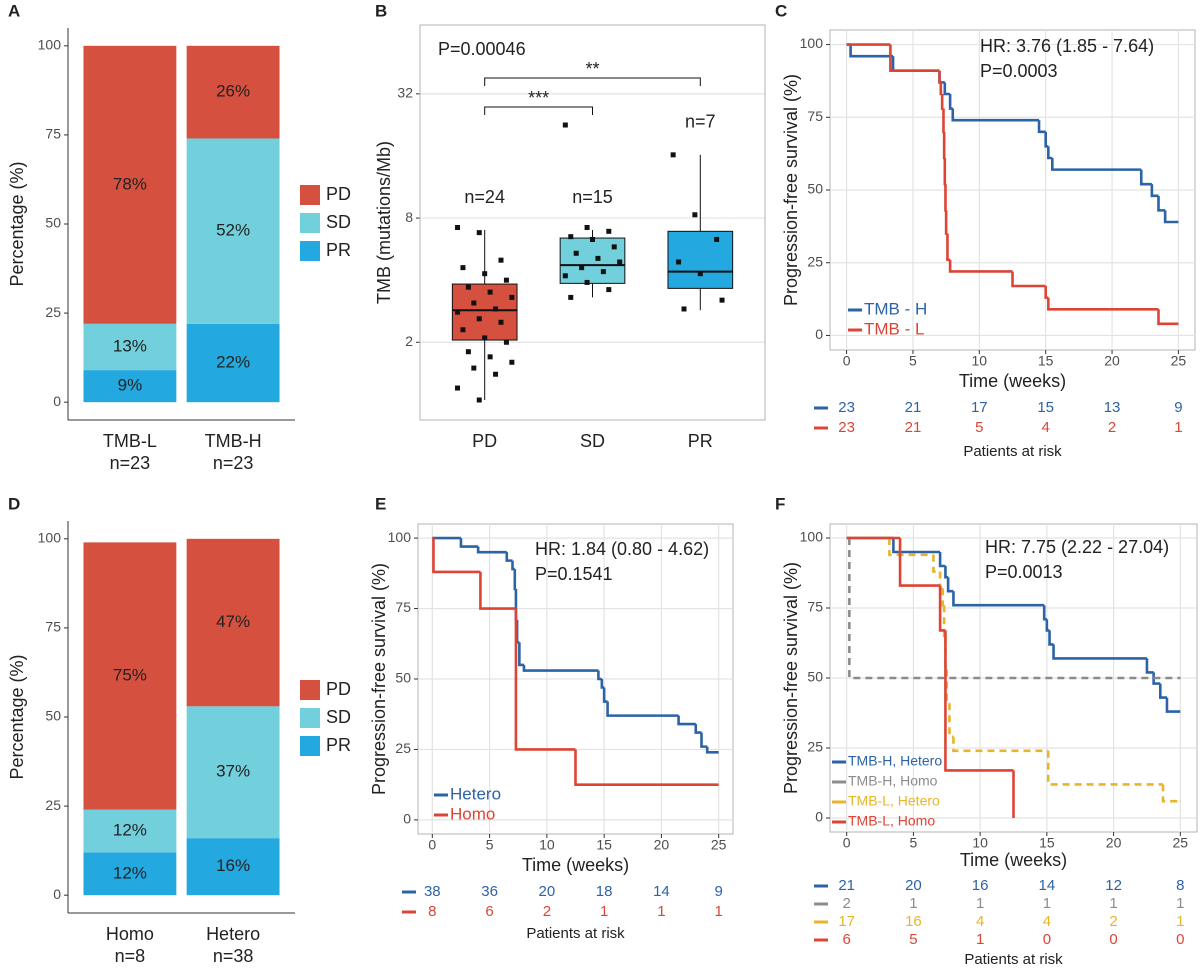 The image size is (1200, 970). What do you see at coordinates (913, 921) in the screenshot?
I see `risk-count: 16` at bounding box center [913, 921].